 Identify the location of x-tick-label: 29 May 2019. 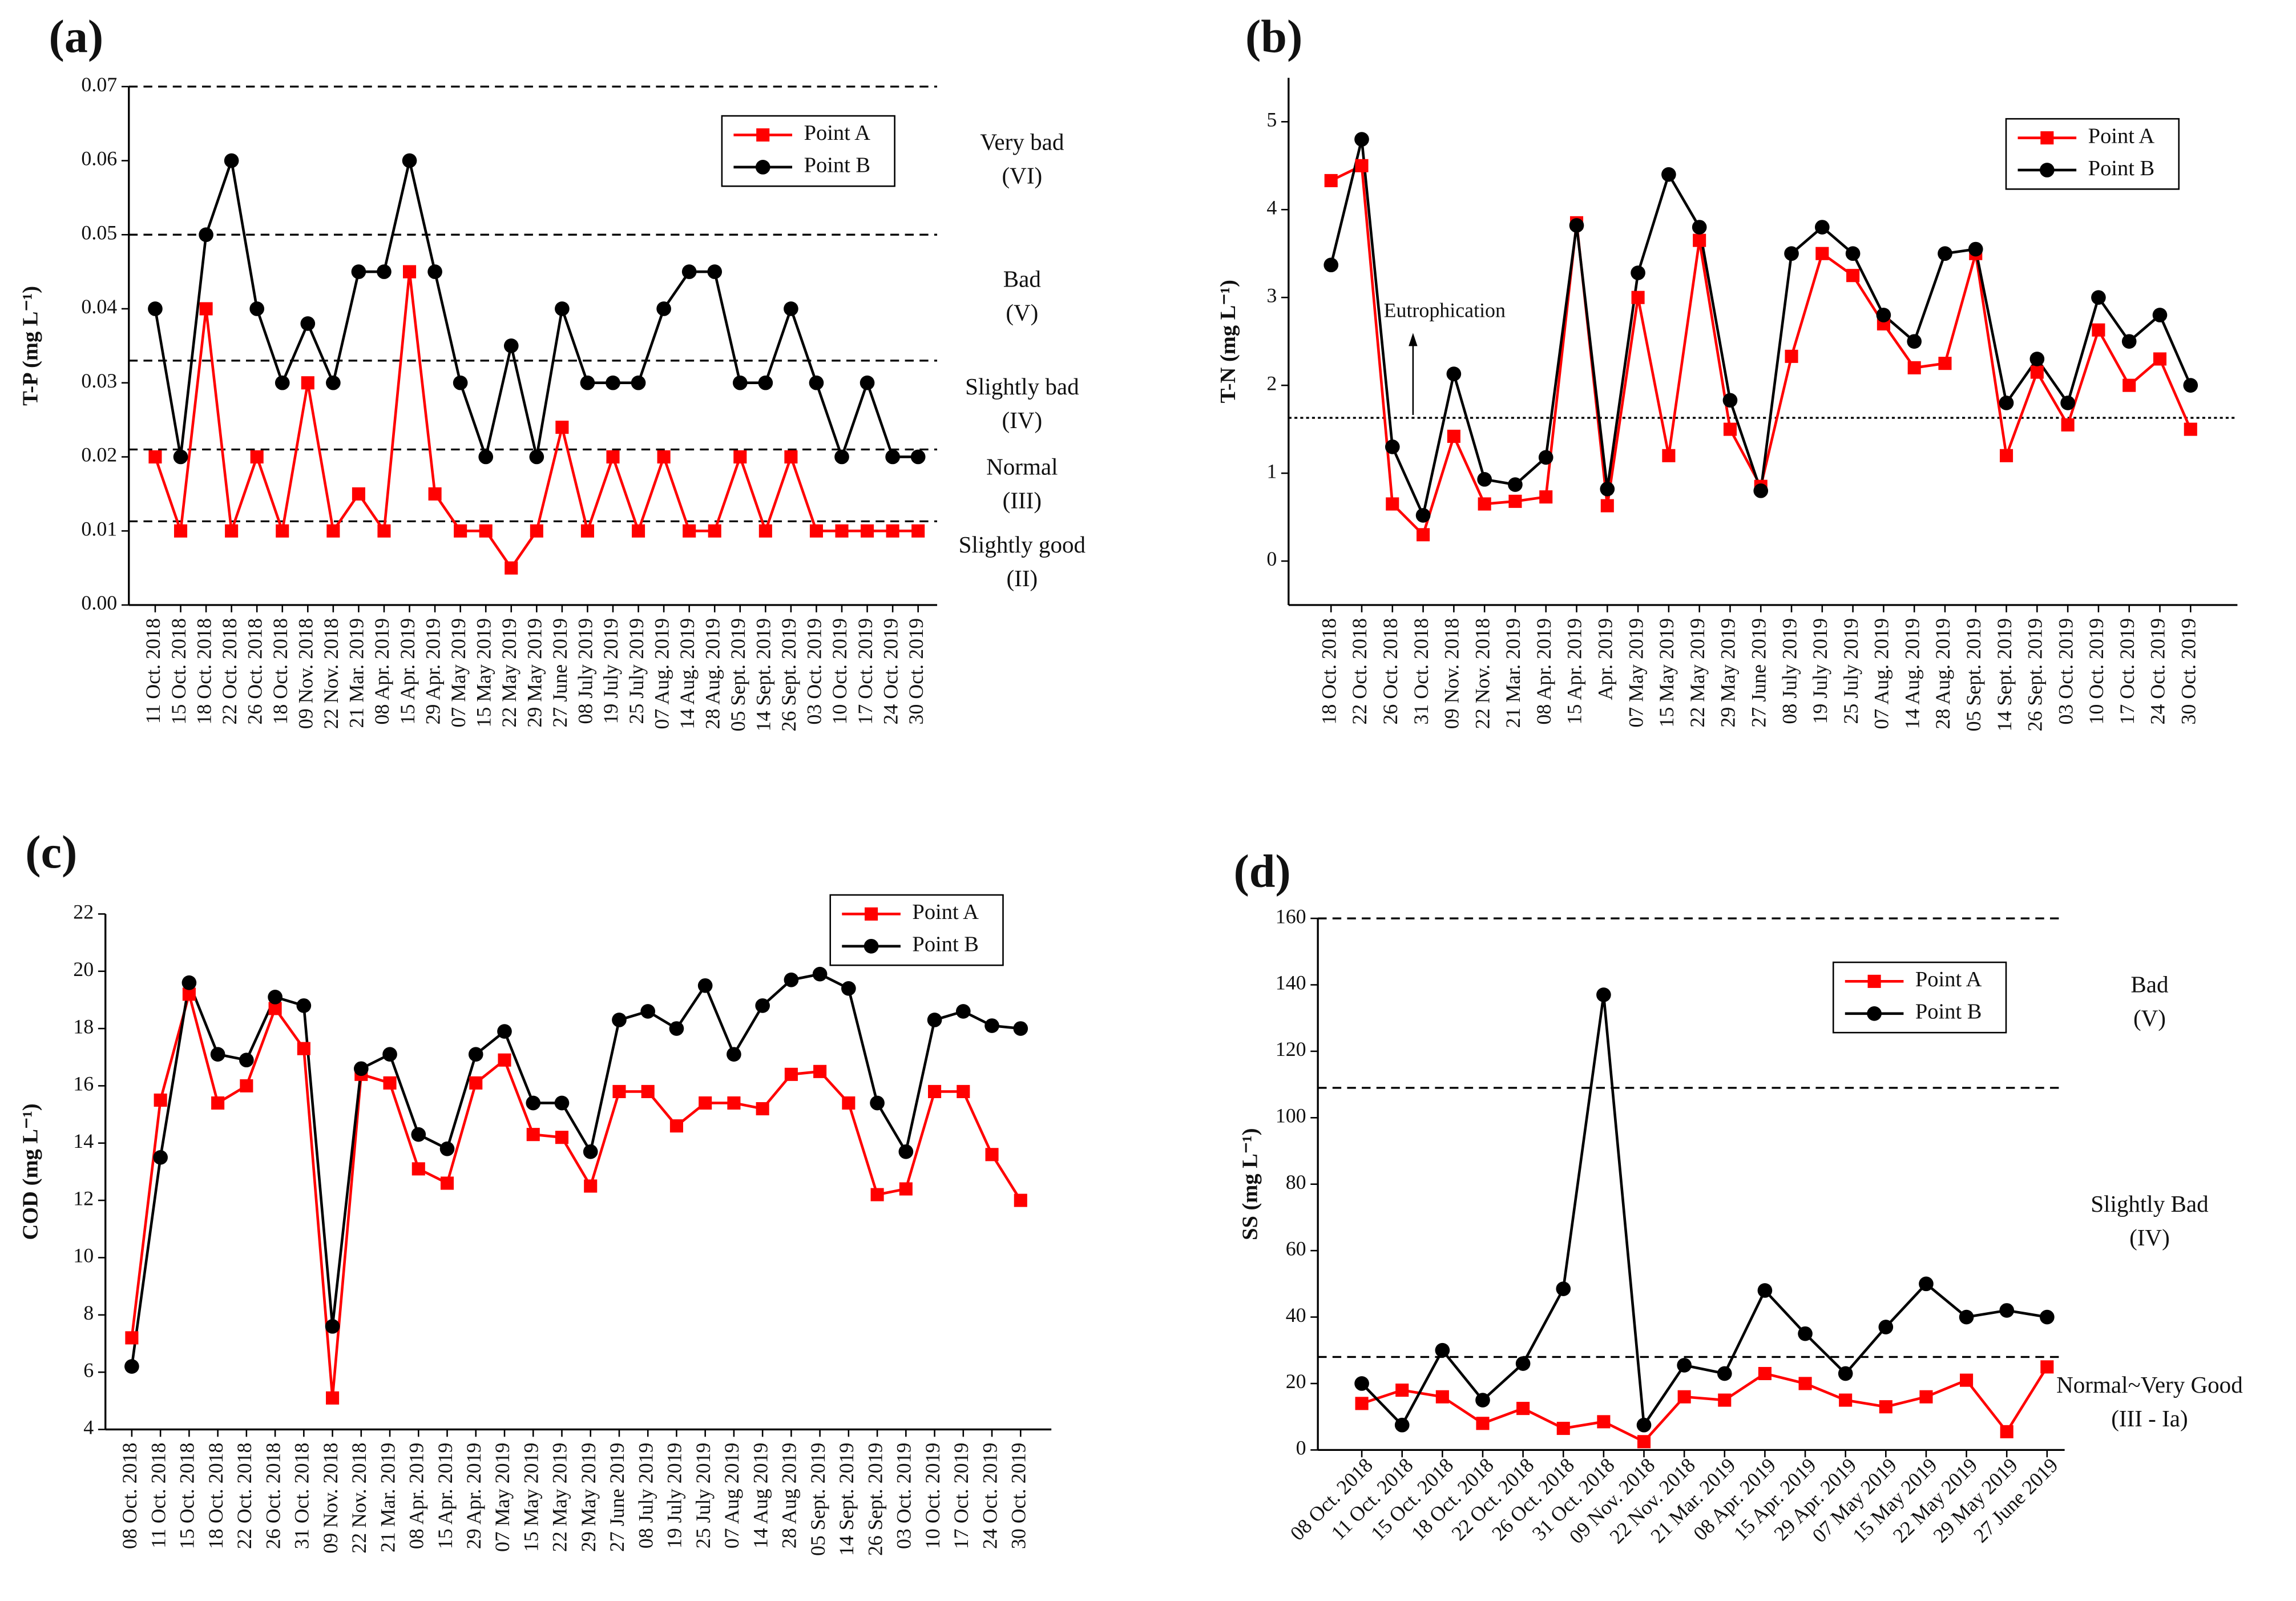
(1728, 673).